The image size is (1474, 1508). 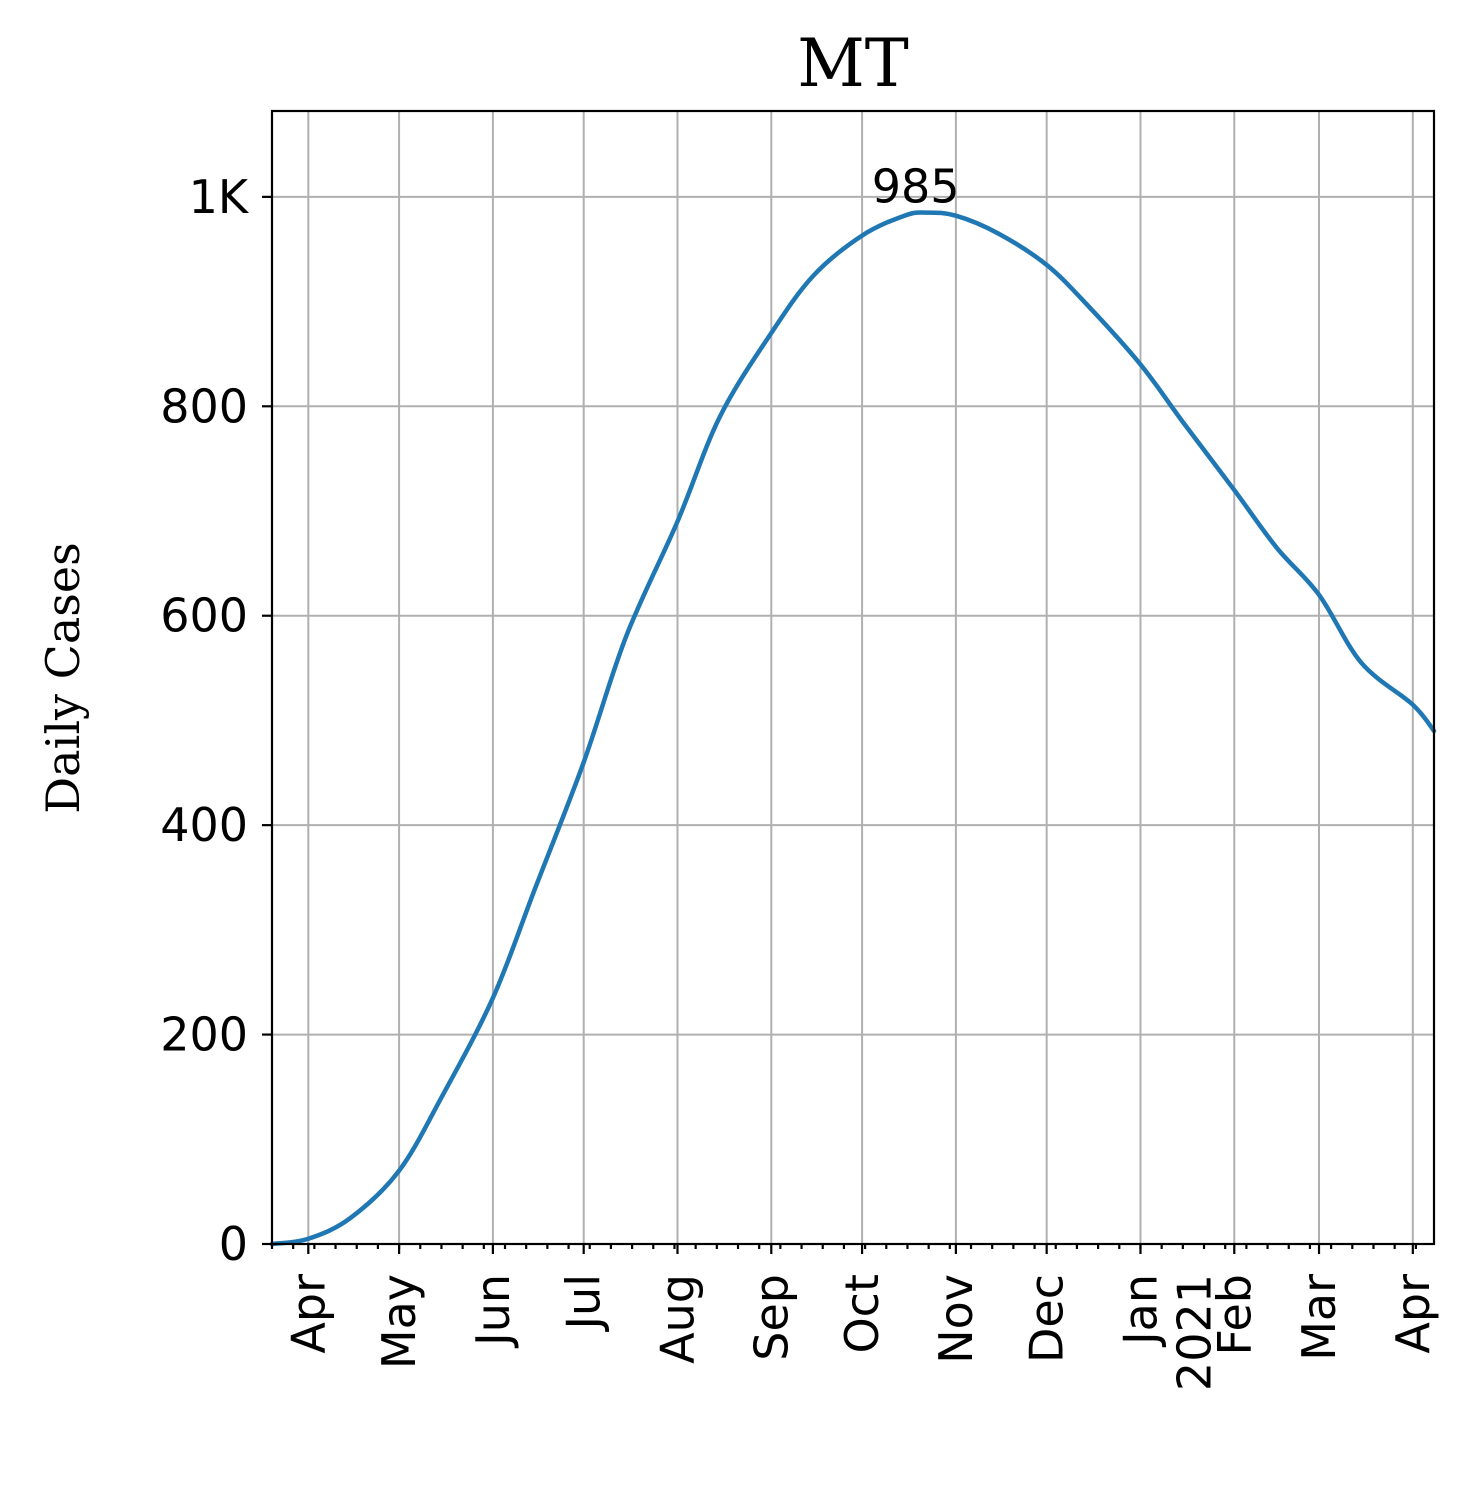 What do you see at coordinates (493, 1311) in the screenshot?
I see `x-tick-label: Jun` at bounding box center [493, 1311].